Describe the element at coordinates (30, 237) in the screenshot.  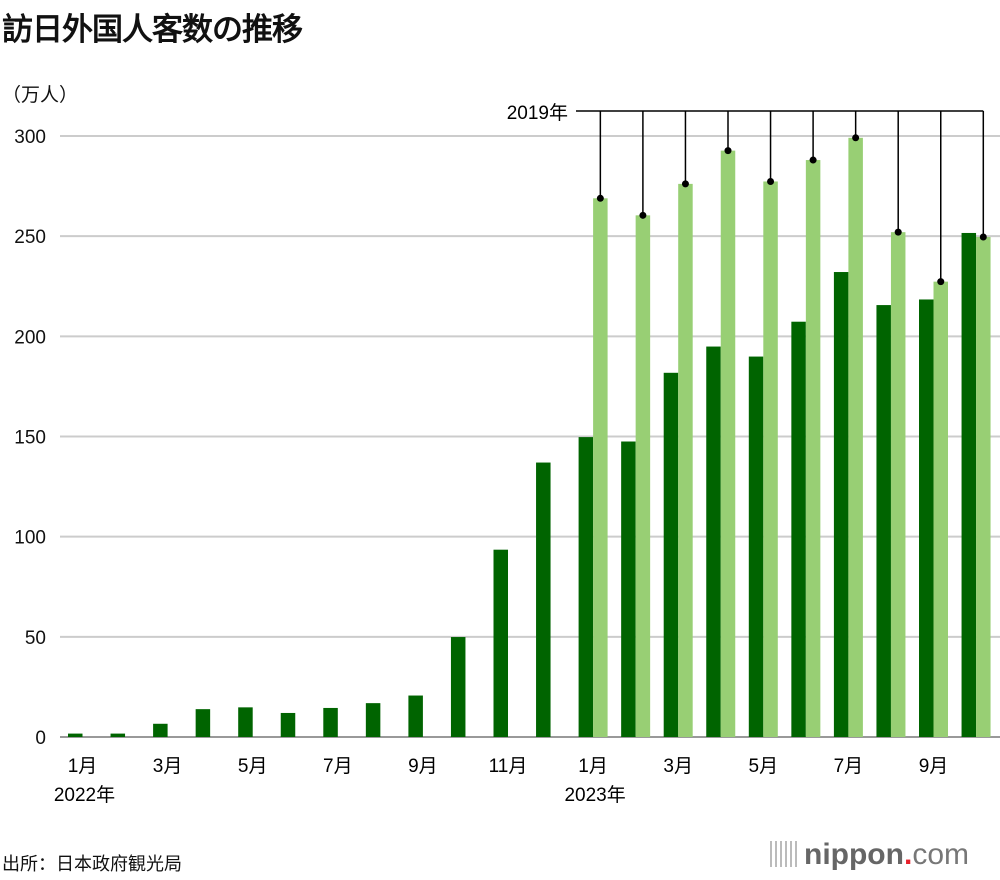
I see `y-tick-label: 250` at that location.